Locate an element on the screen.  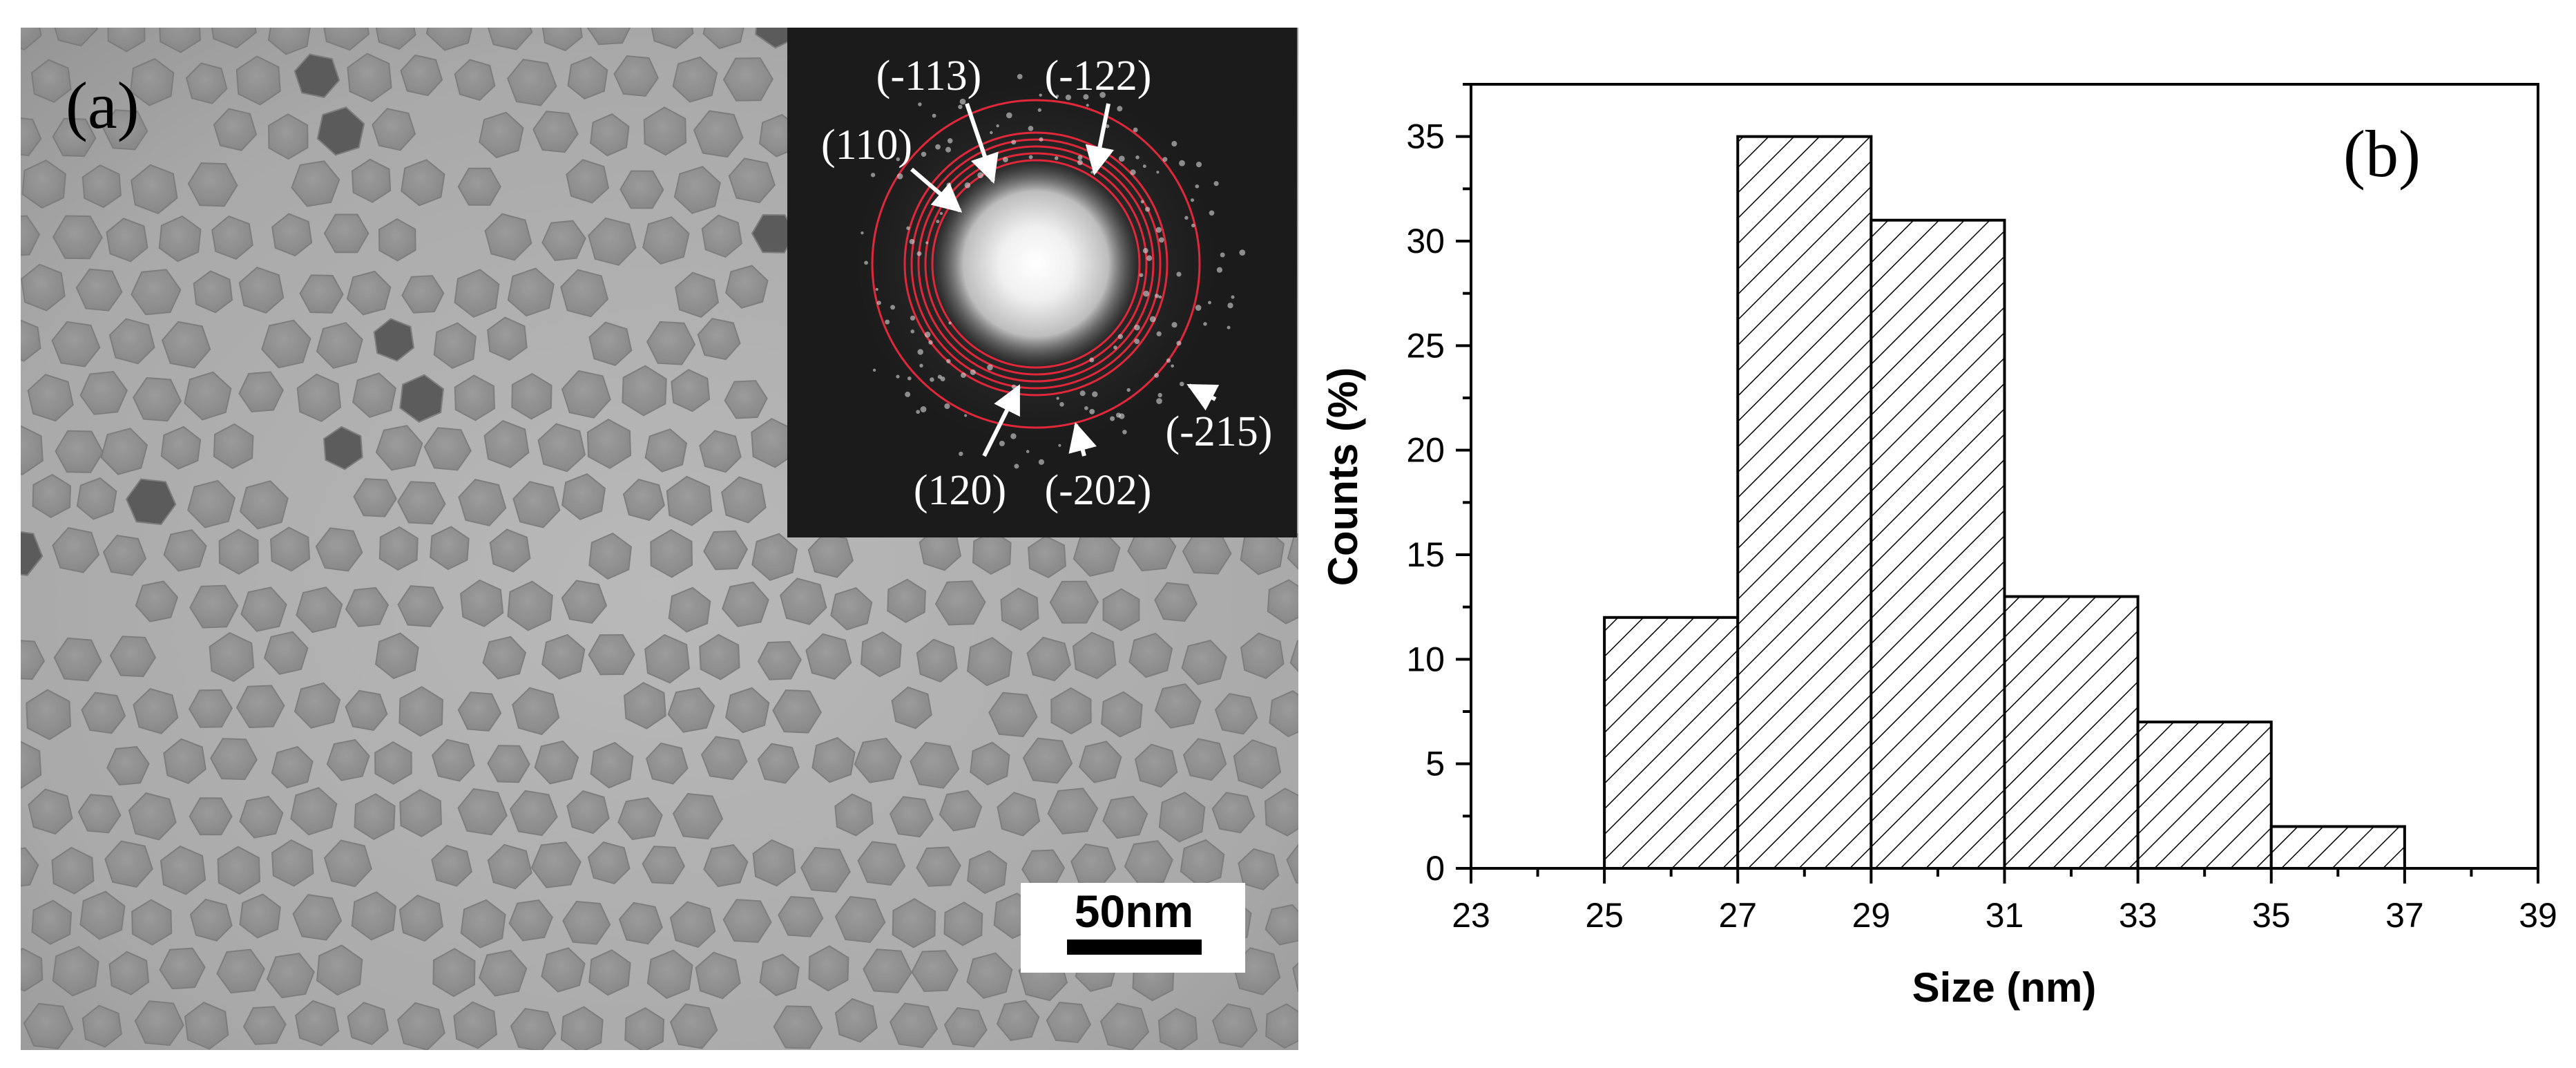
y-axis-title: Counts (%) is located at coordinates (1343, 477).